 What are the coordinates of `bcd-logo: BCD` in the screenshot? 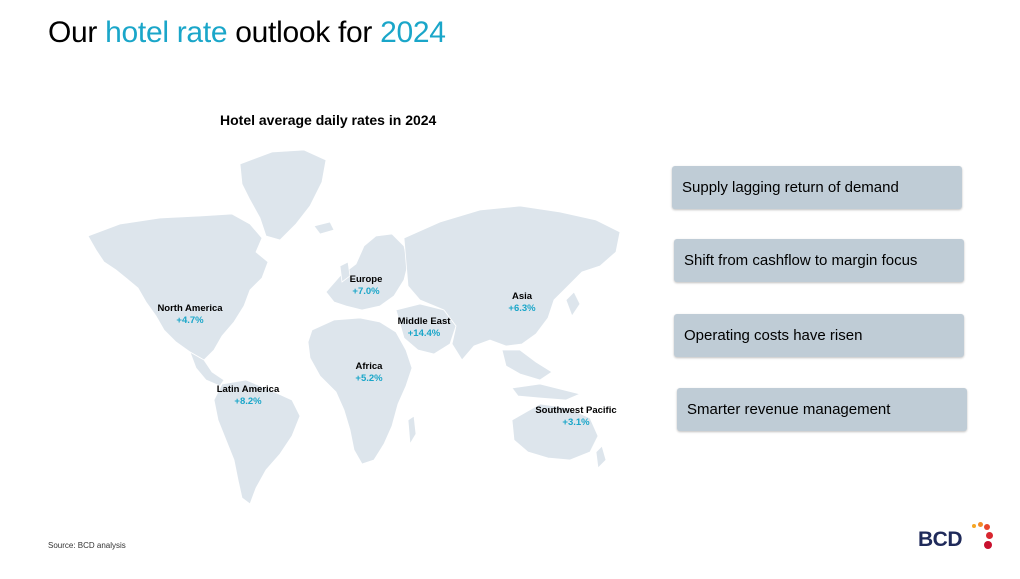 It's located at (958, 538).